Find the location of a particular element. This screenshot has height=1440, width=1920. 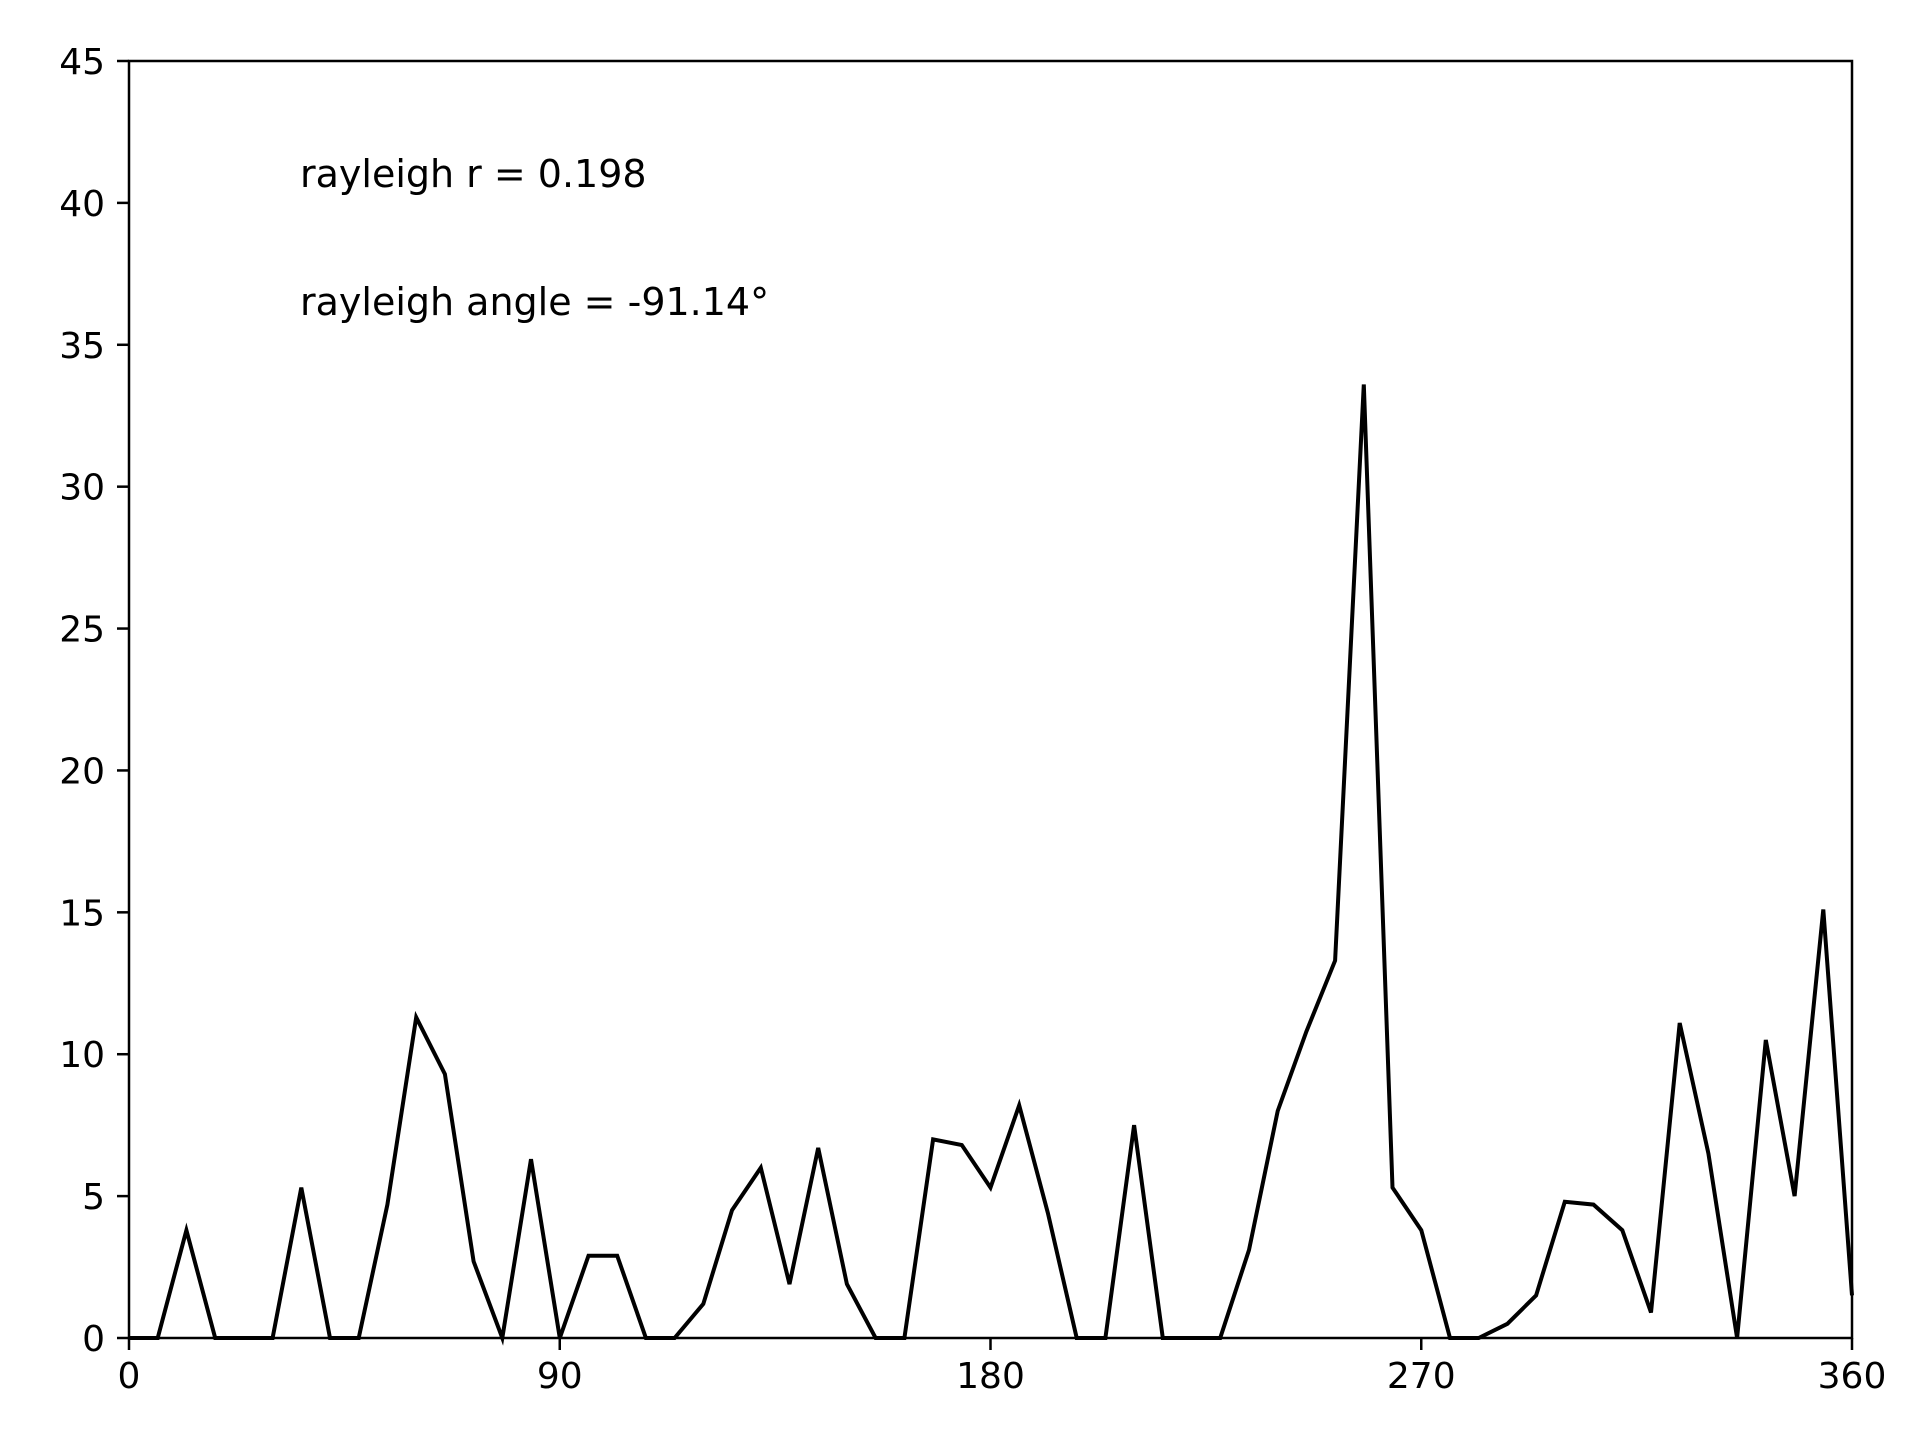

rayleigh-angle-annotation: rayleigh angle = -91.14° is located at coordinates (534, 302).